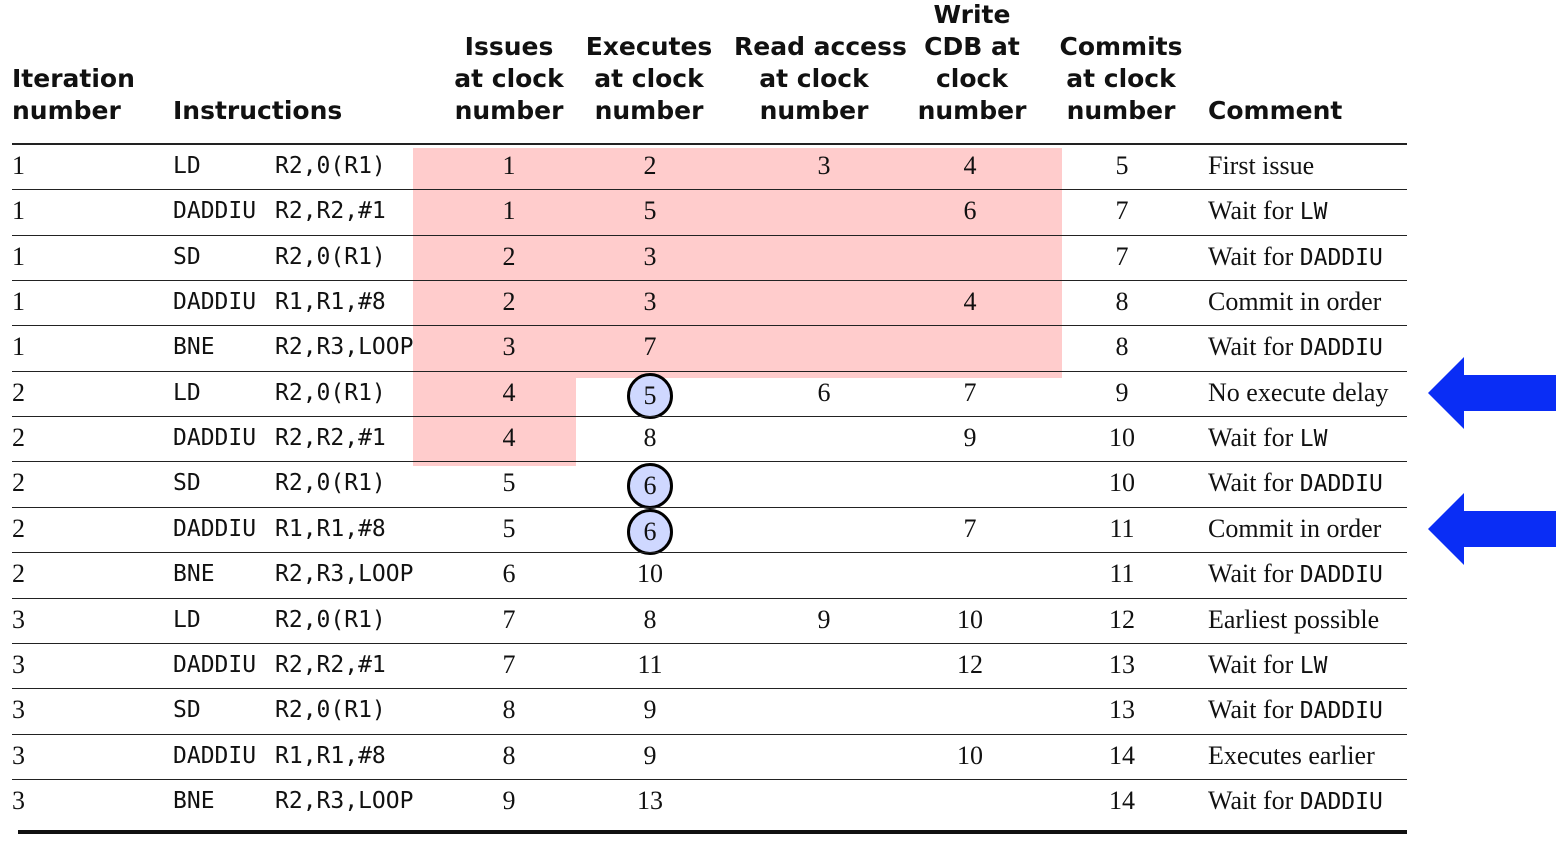  Describe the element at coordinates (1121, 78) in the screenshot. I see `header-commits: Commits at clock number` at that location.